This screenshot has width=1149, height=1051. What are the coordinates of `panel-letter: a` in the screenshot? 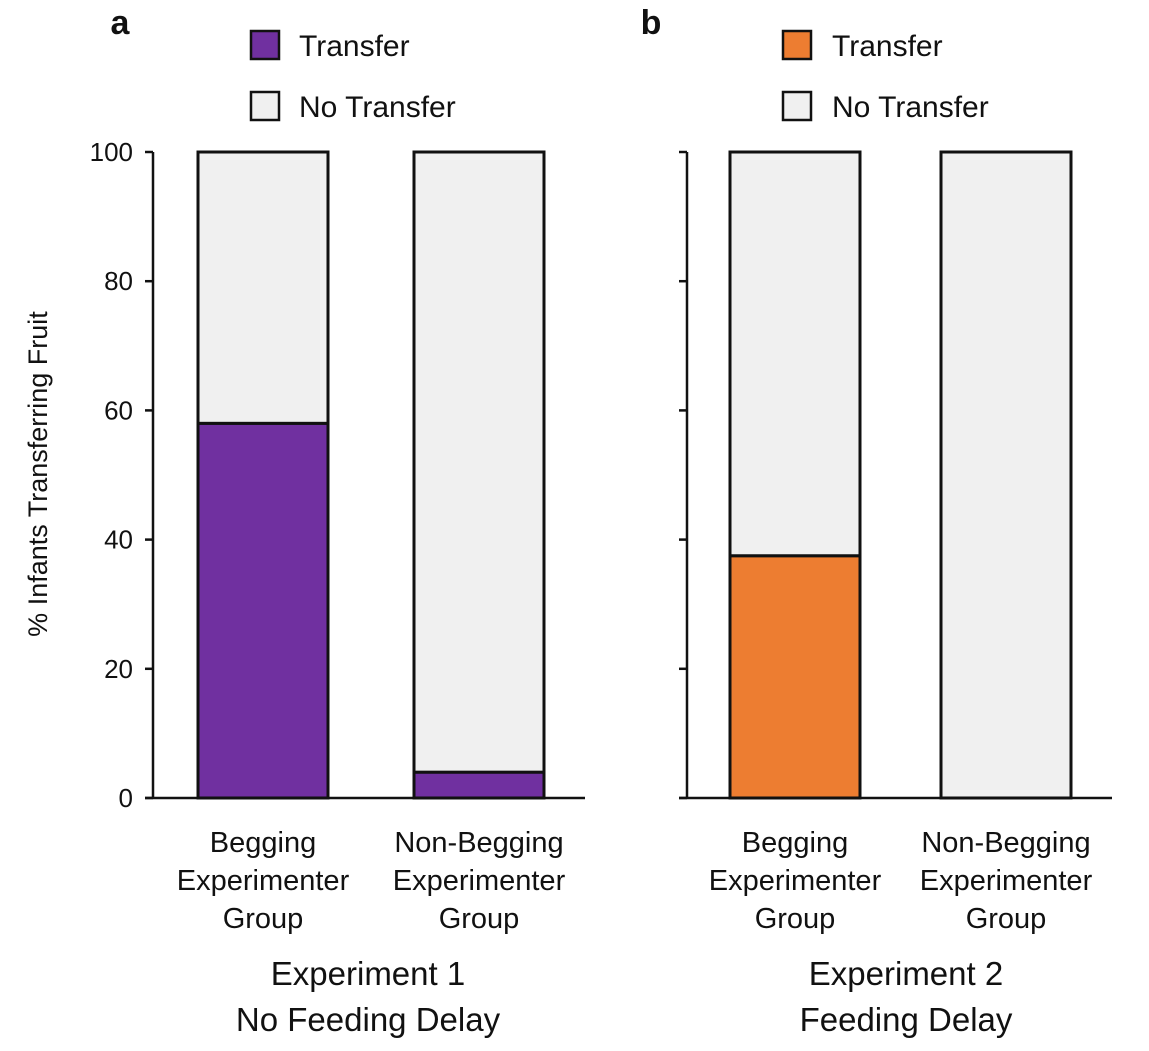 It's located at (121, 23).